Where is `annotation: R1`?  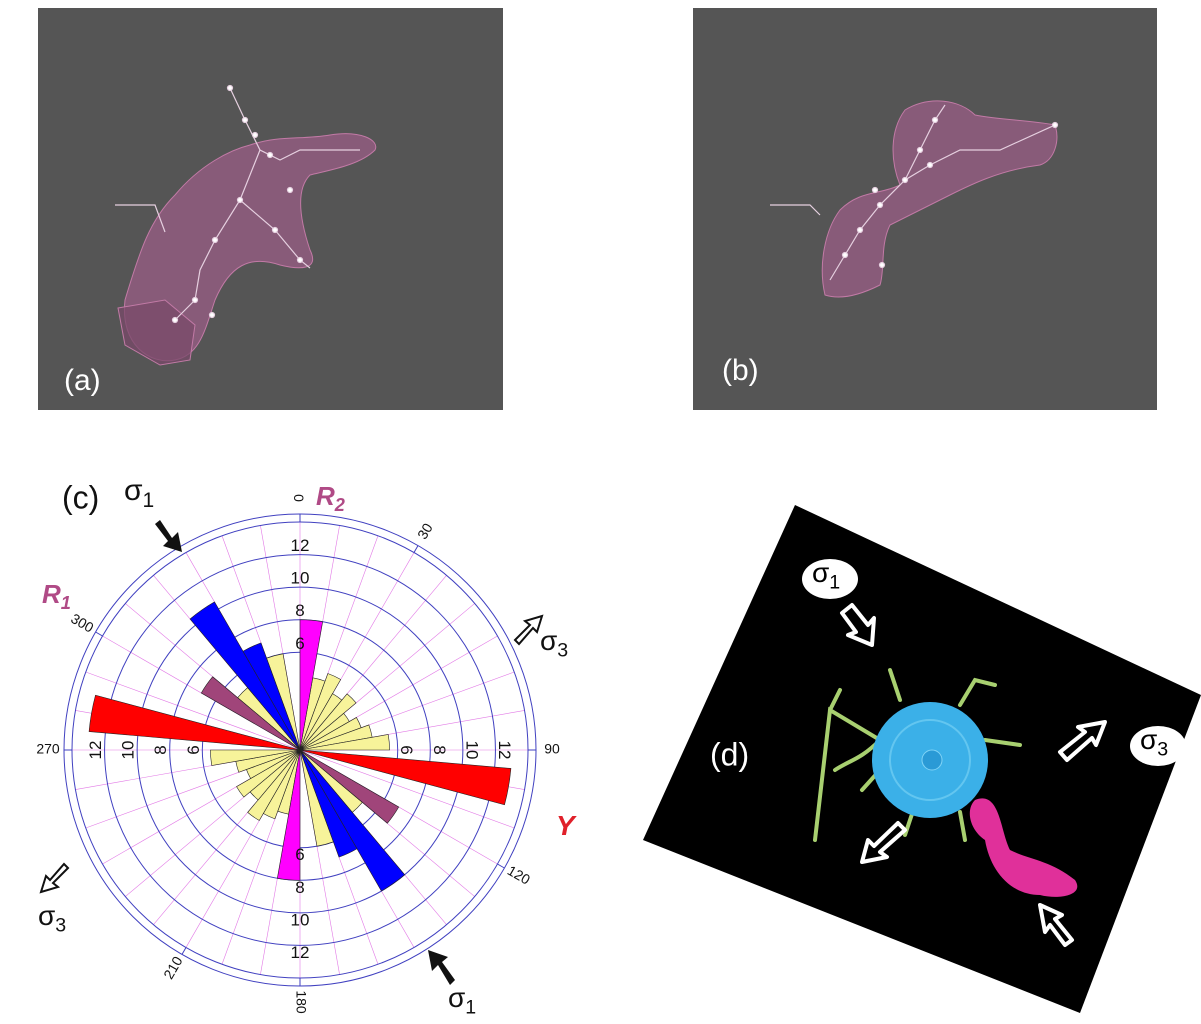
annotation: R1 is located at coordinates (56, 596).